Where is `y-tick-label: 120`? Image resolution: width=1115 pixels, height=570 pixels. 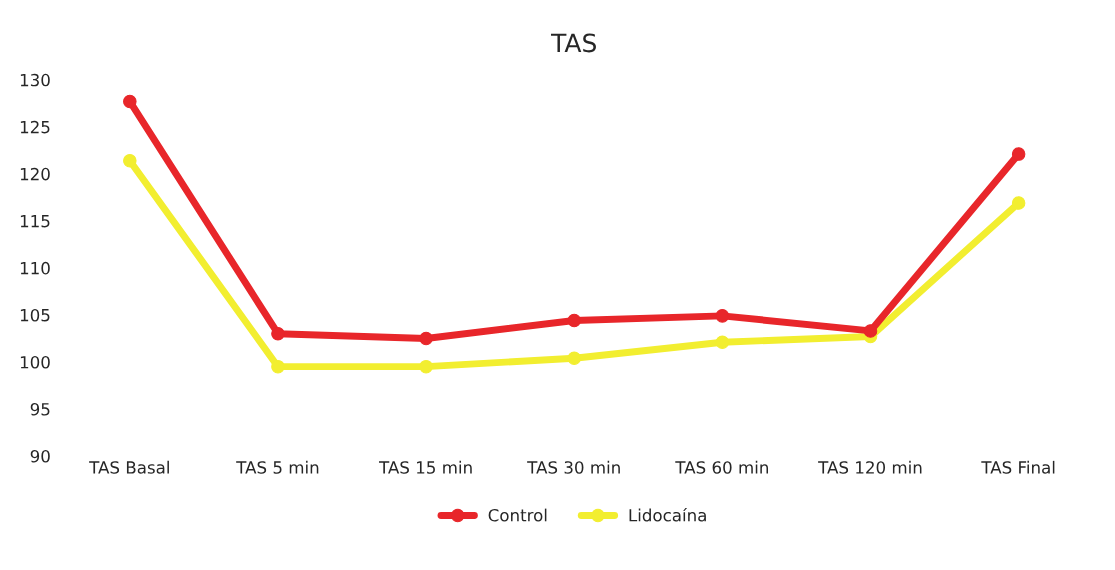 y-tick-label: 120 is located at coordinates (35, 174).